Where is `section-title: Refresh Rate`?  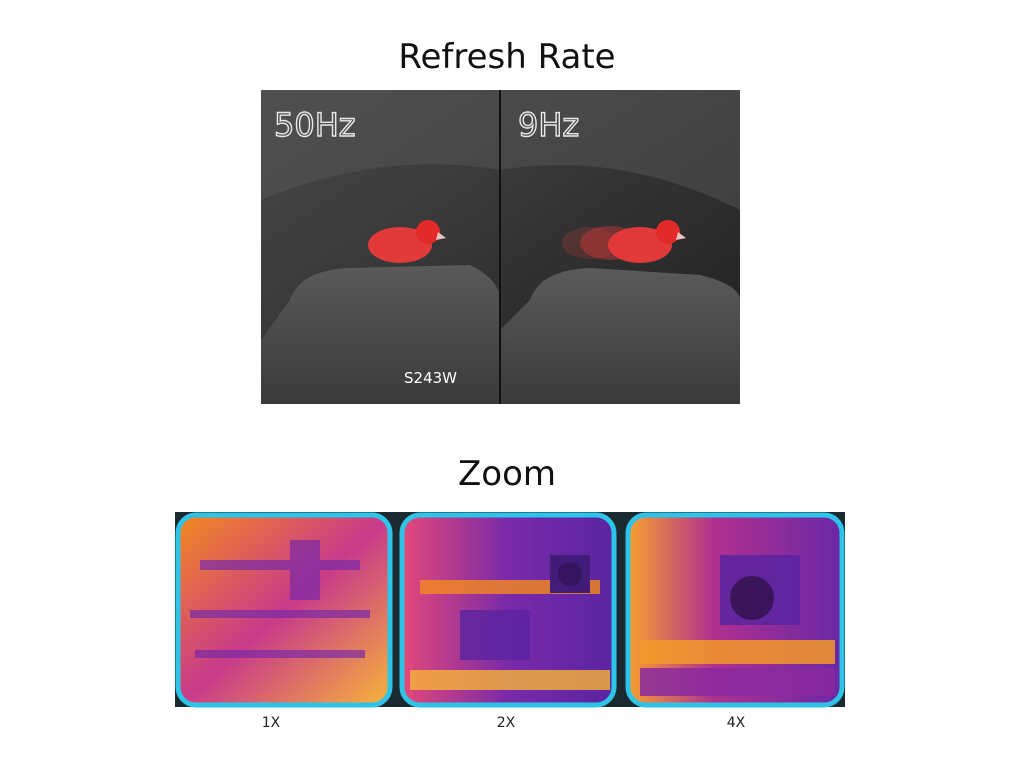 section-title: Refresh Rate is located at coordinates (506, 57).